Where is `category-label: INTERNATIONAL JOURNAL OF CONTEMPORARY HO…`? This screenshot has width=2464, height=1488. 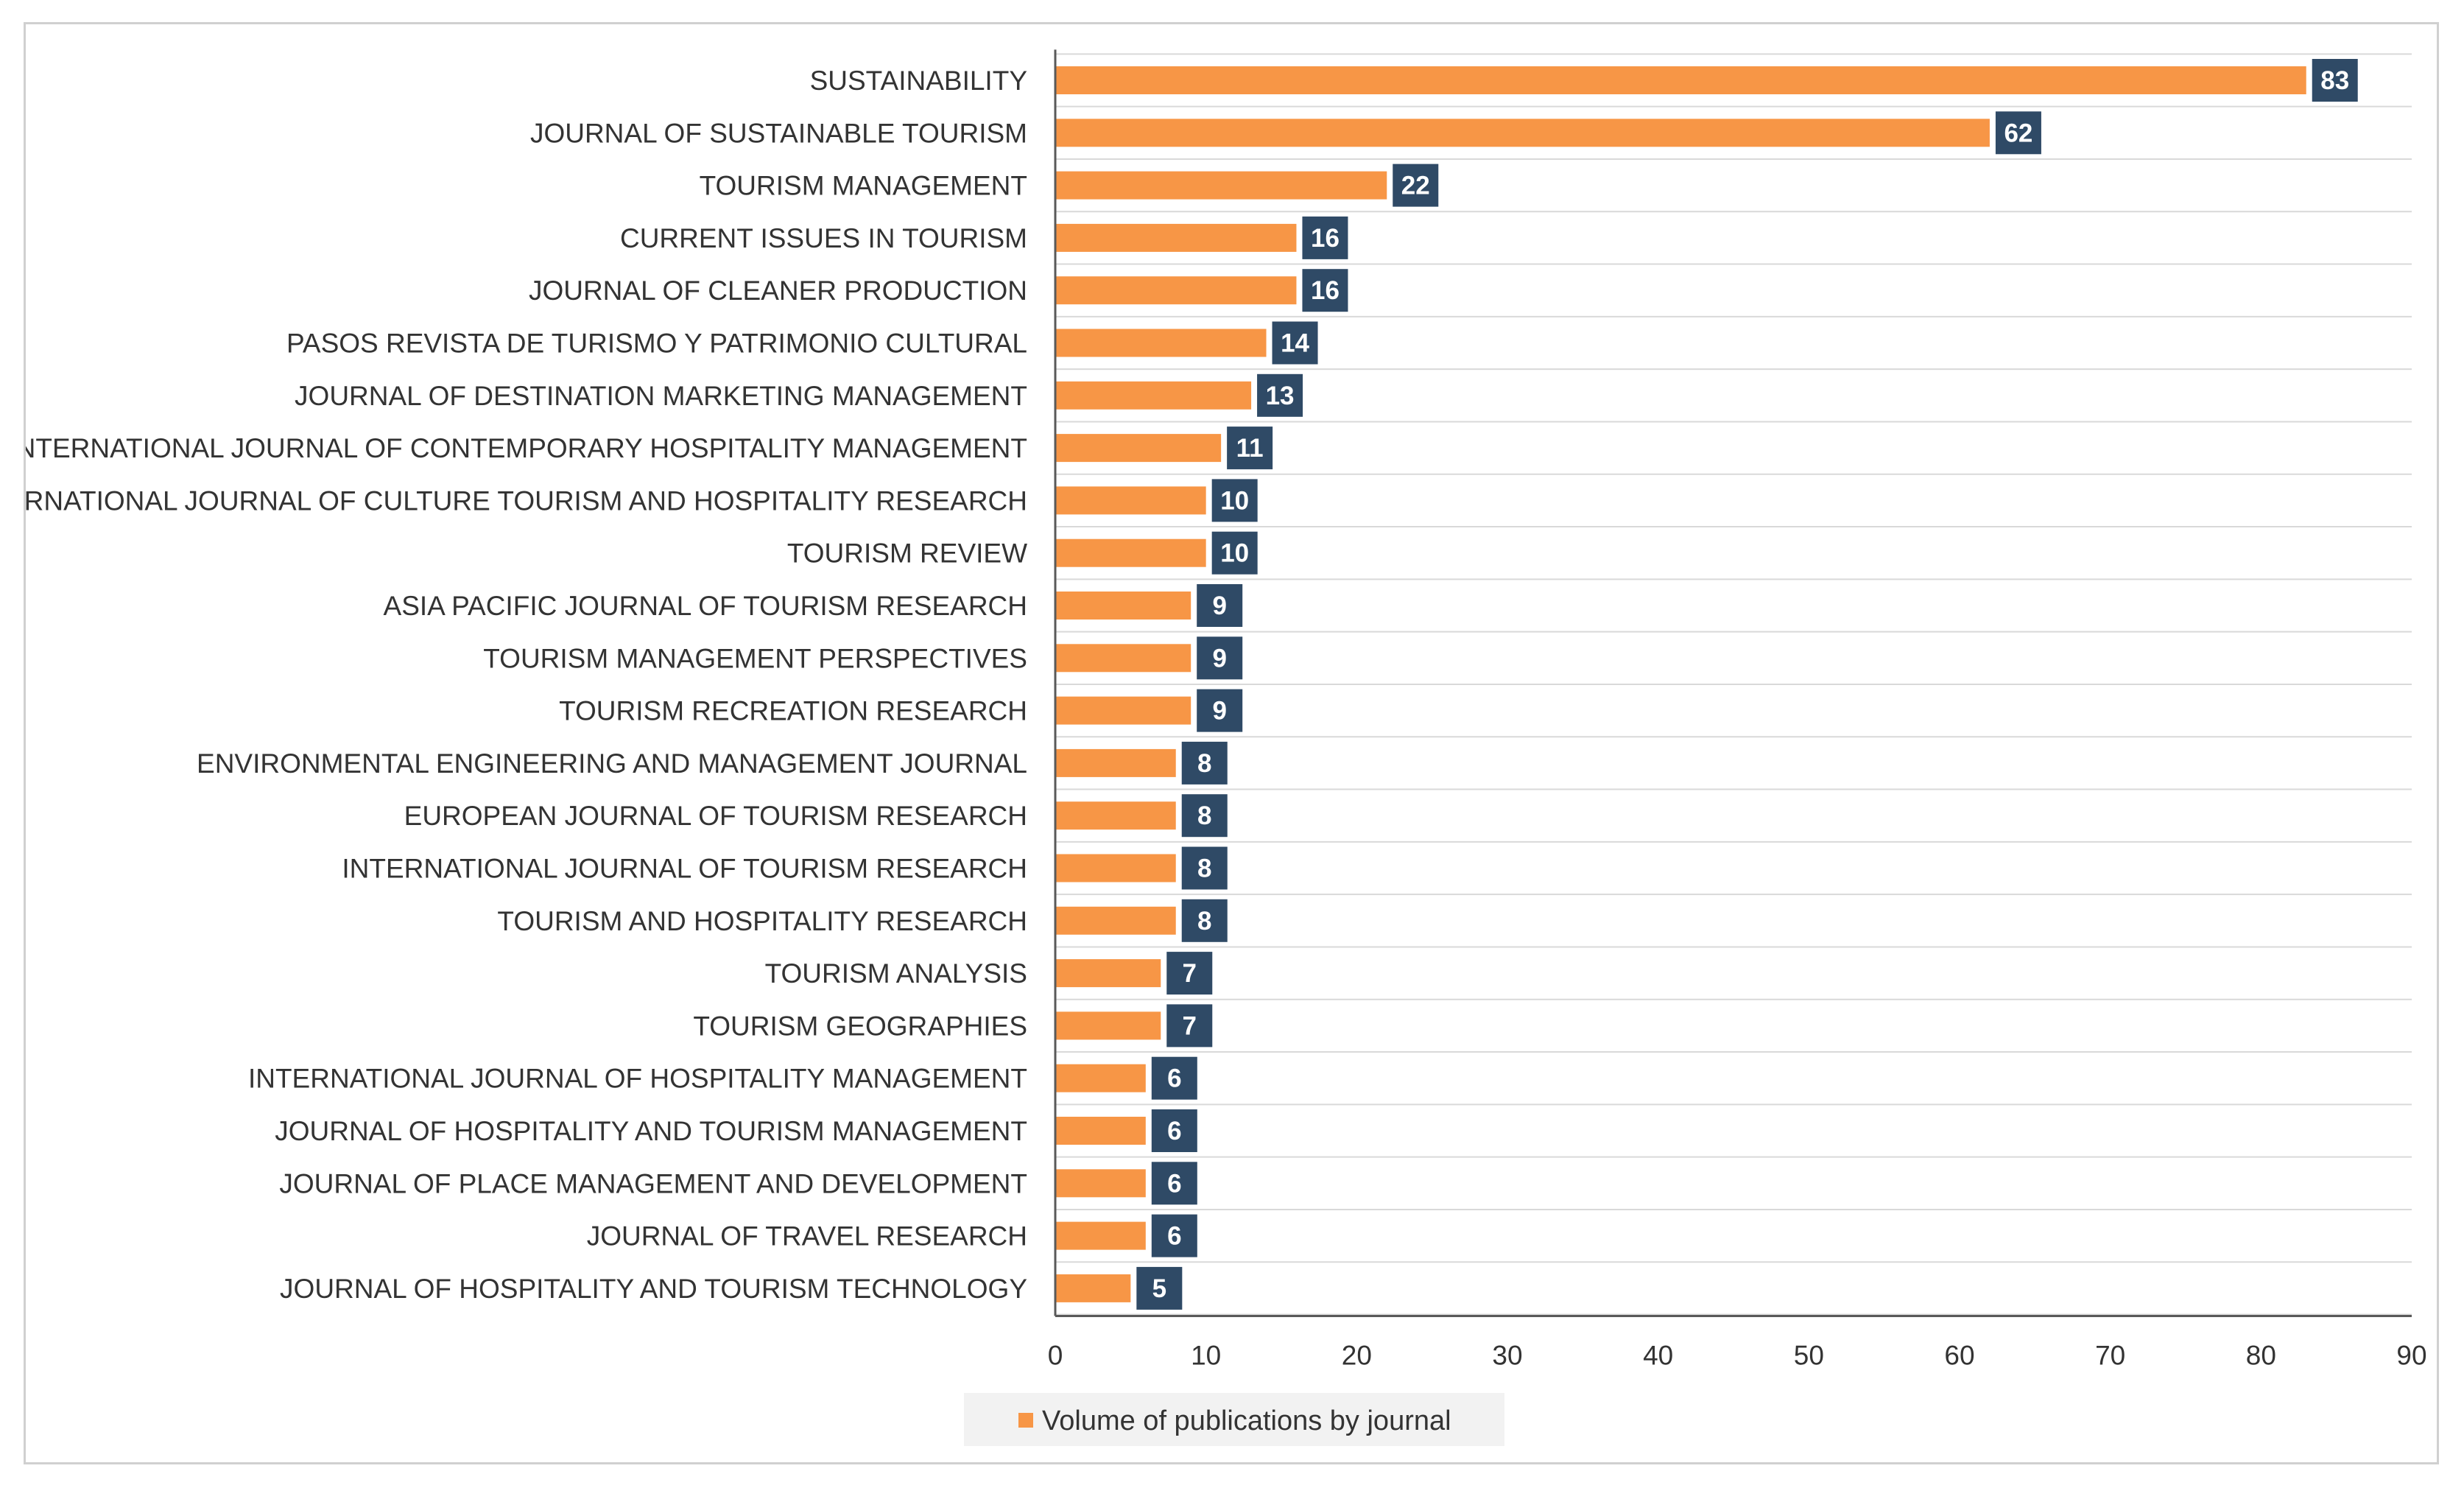
category-label: INTERNATIONAL JOURNAL OF CONTEMPORARY HO… is located at coordinates (526, 448).